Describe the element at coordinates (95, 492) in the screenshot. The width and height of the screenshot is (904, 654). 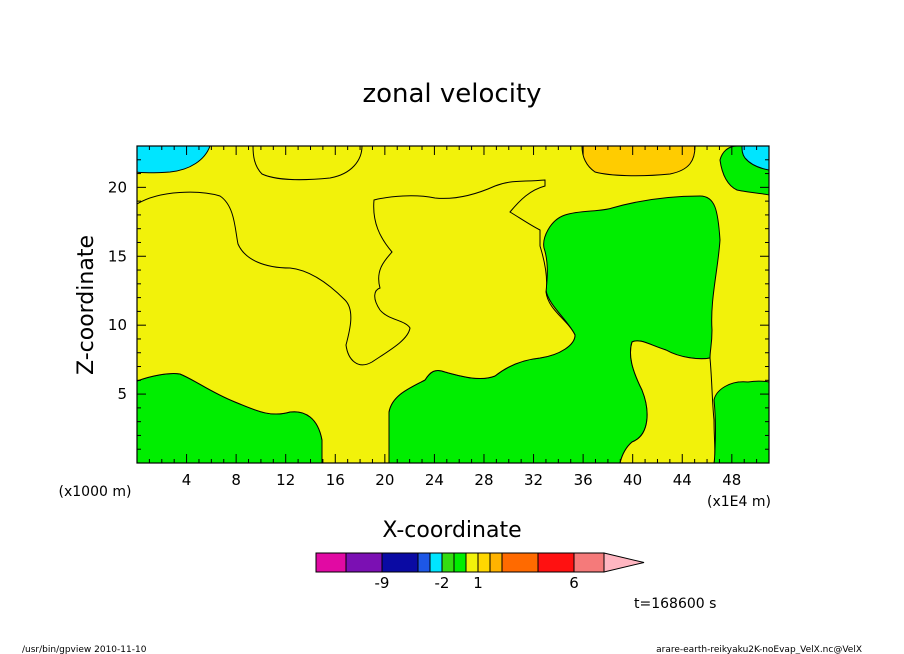
I see `y-unit-note: (x1000 m)` at that location.